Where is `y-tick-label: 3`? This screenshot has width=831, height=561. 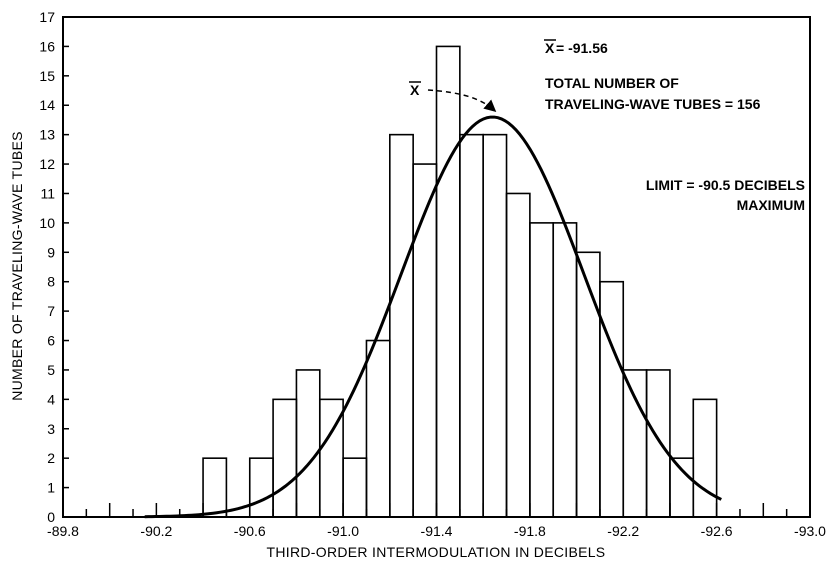 y-tick-label: 3 is located at coordinates (51, 429).